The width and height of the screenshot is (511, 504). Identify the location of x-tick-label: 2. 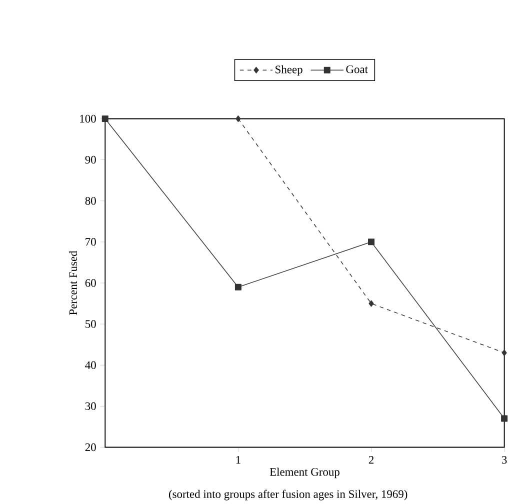
(371, 460).